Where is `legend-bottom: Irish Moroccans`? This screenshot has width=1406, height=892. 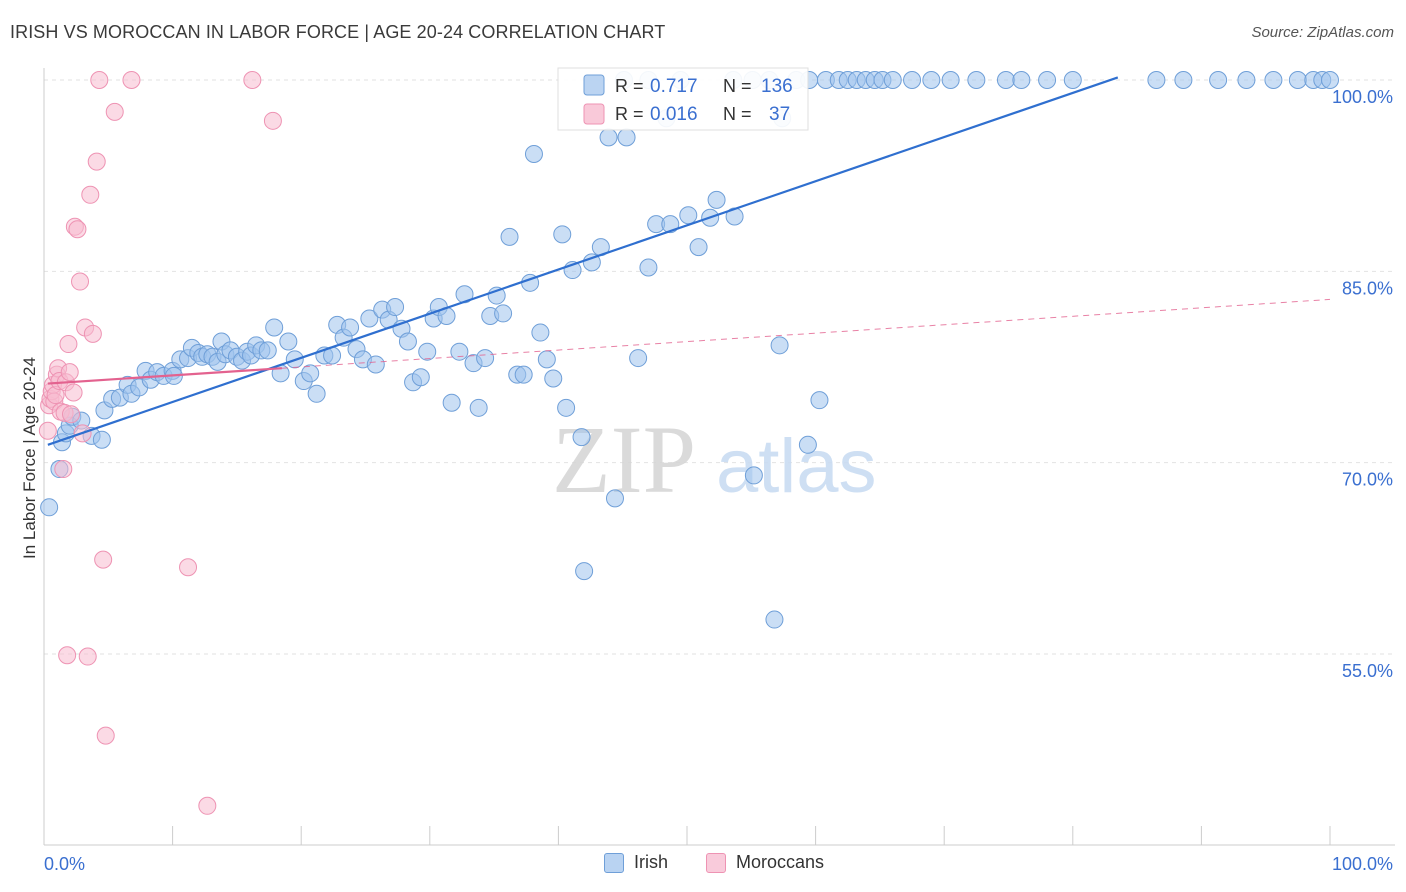 legend-bottom: Irish Moroccans is located at coordinates (703, 864).